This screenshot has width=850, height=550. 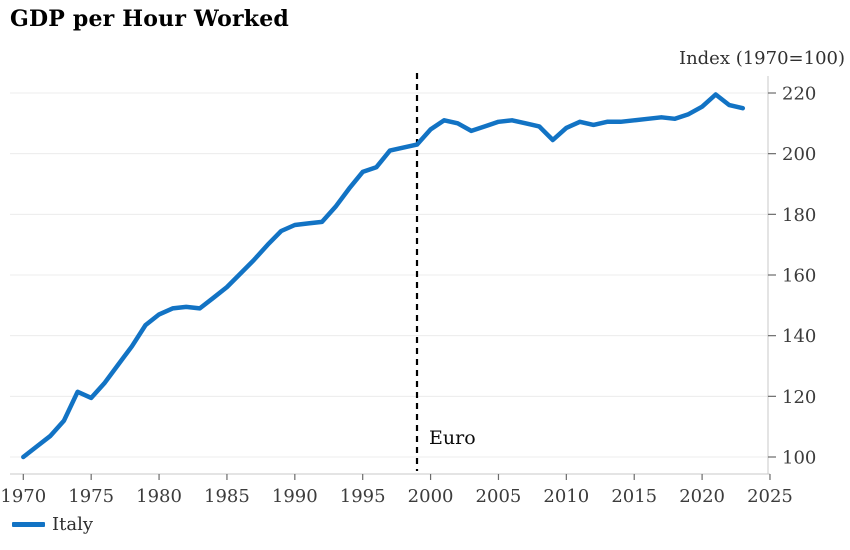 What do you see at coordinates (799, 397) in the screenshot?
I see `y-tick-label-120: 120` at bounding box center [799, 397].